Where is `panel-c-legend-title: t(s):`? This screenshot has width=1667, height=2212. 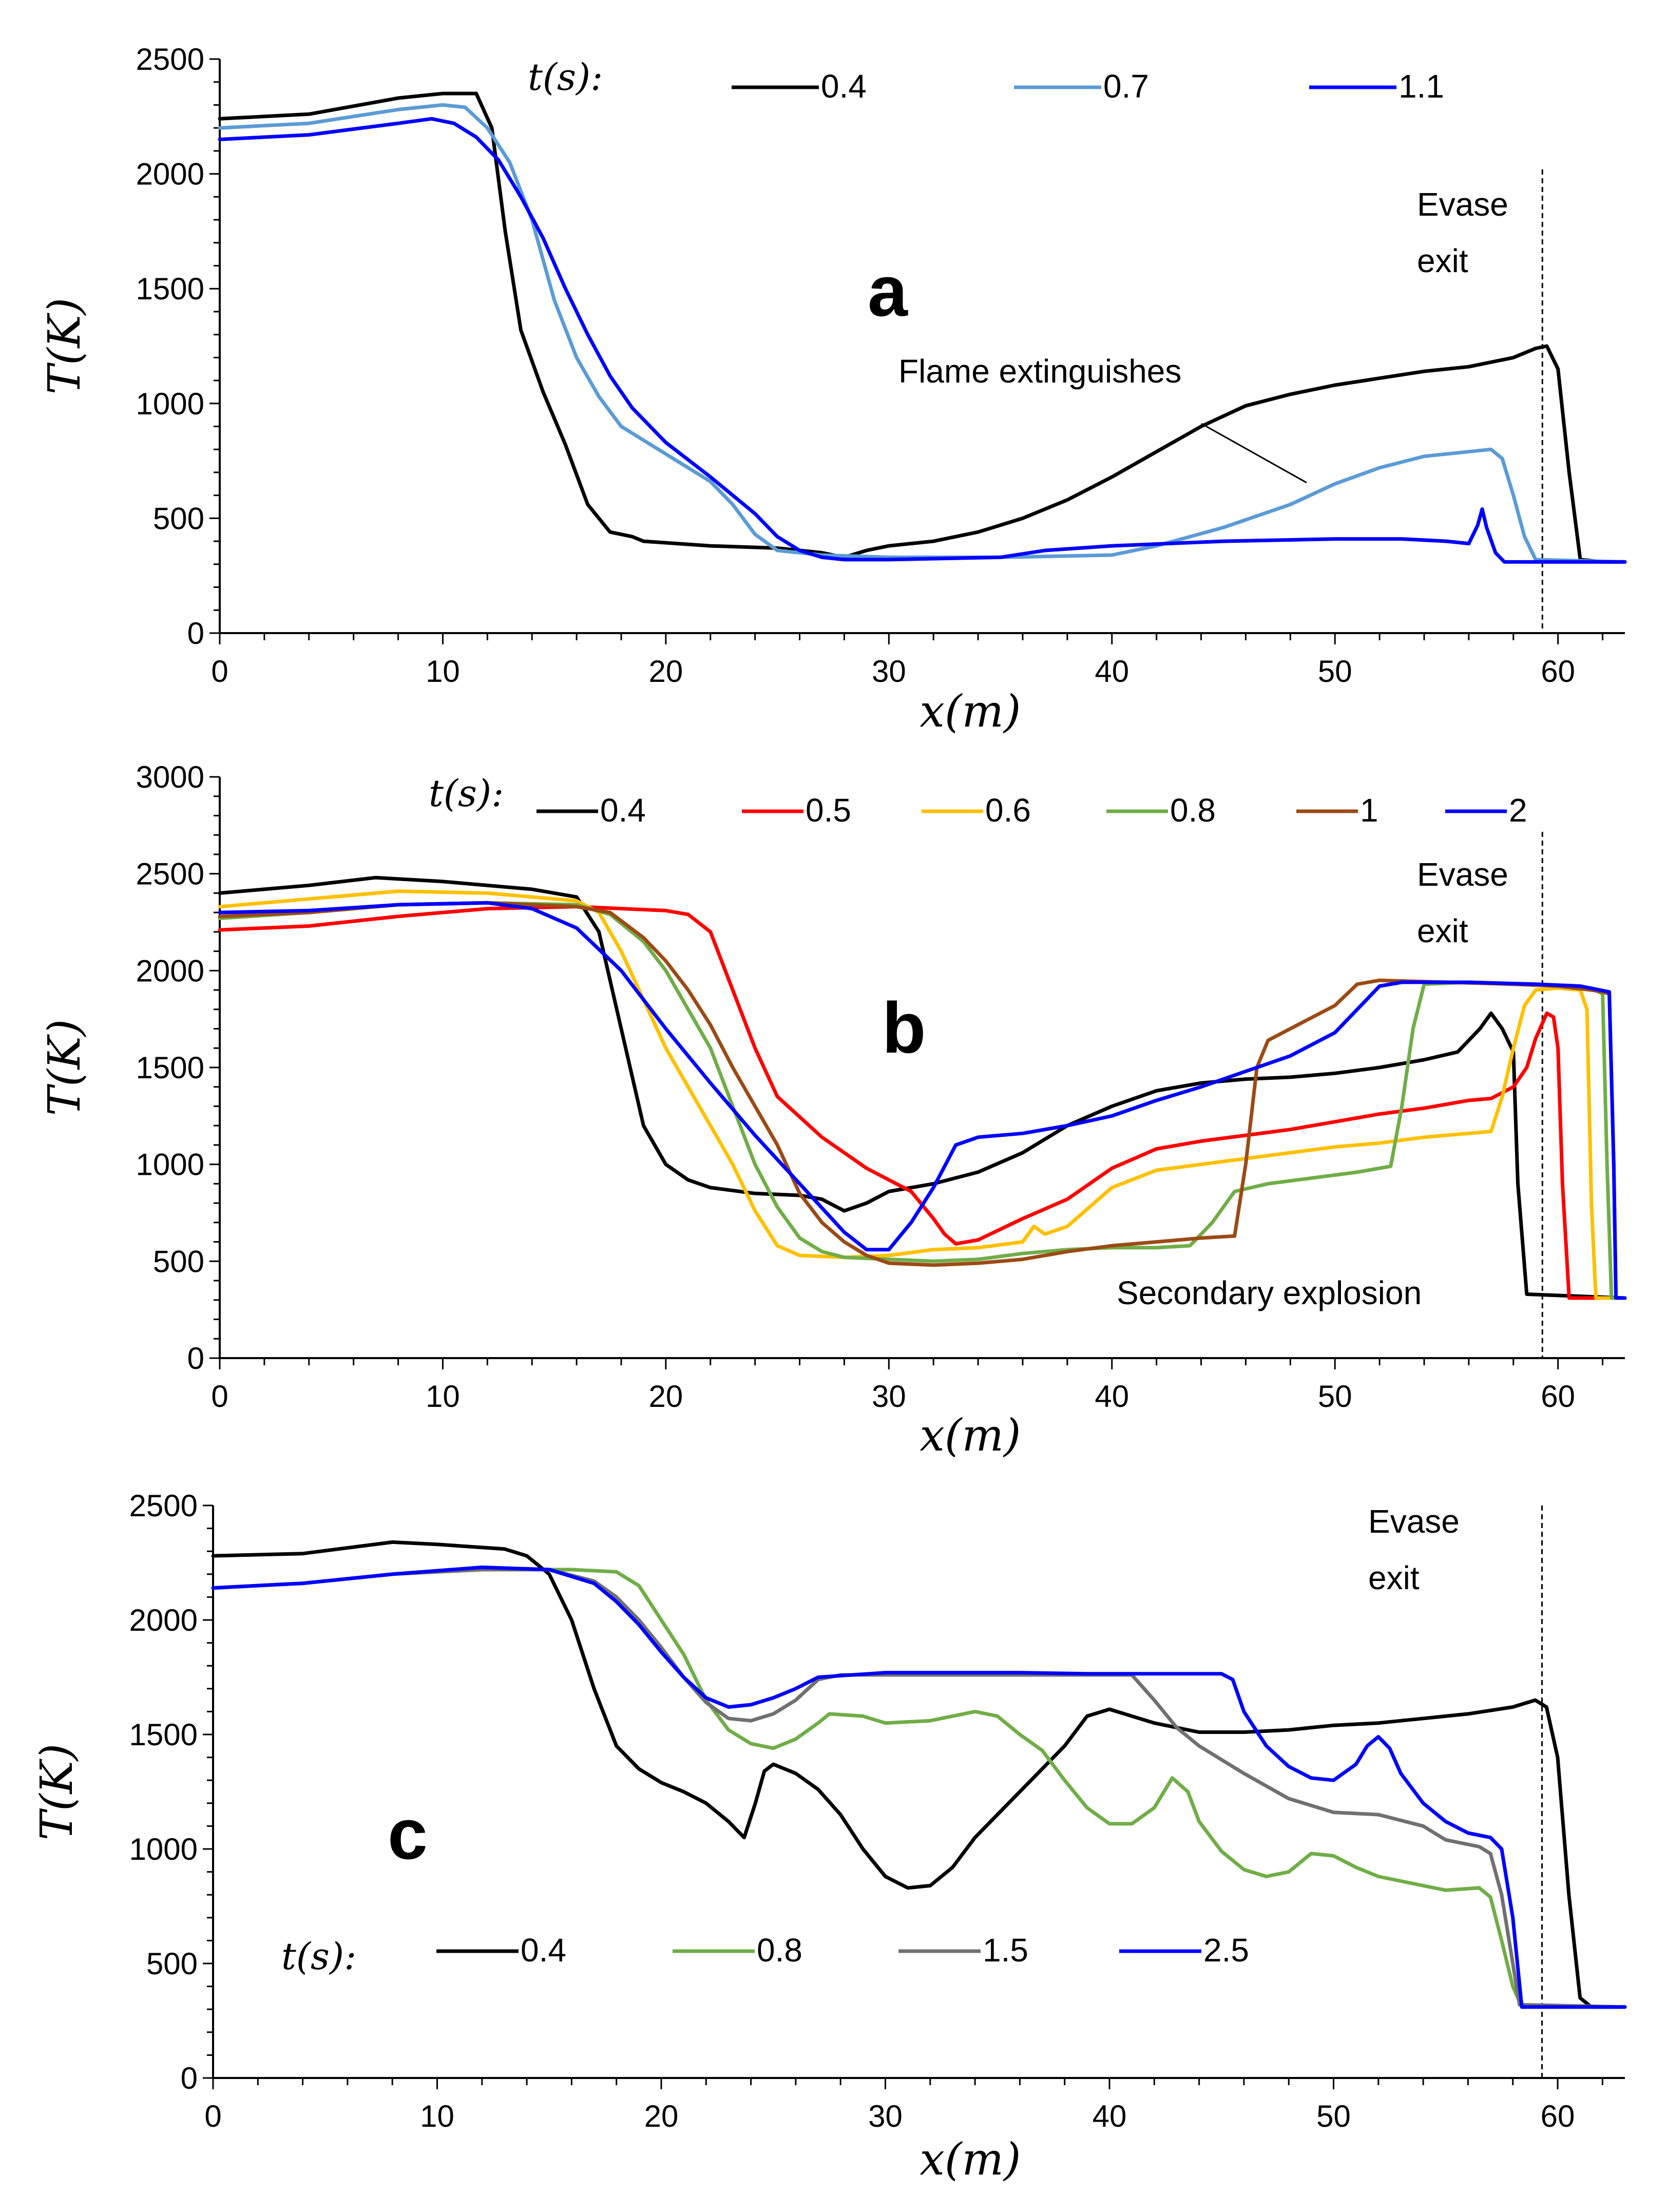
panel-c-legend-title: t(s): is located at coordinates (318, 1956).